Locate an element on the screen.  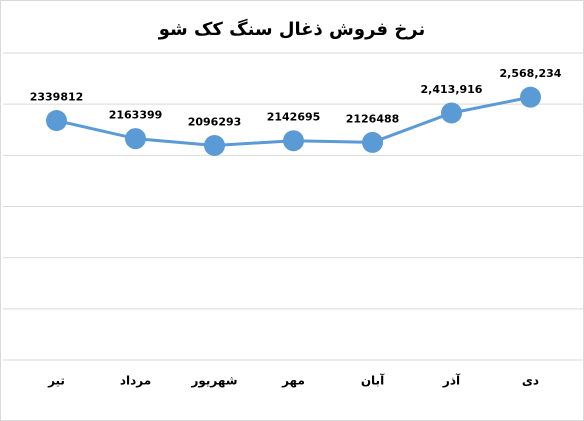
data-label: 2142695 is located at coordinates (294, 117).